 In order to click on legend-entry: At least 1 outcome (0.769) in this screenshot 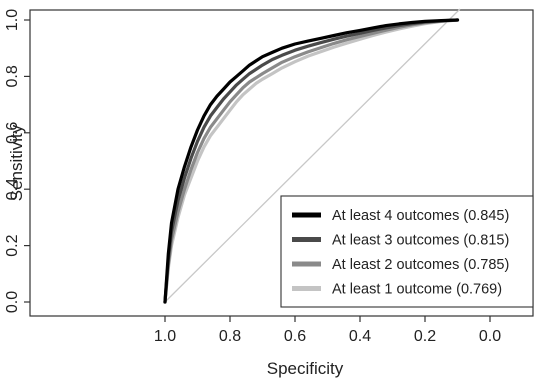, I will do `click(417, 290)`.